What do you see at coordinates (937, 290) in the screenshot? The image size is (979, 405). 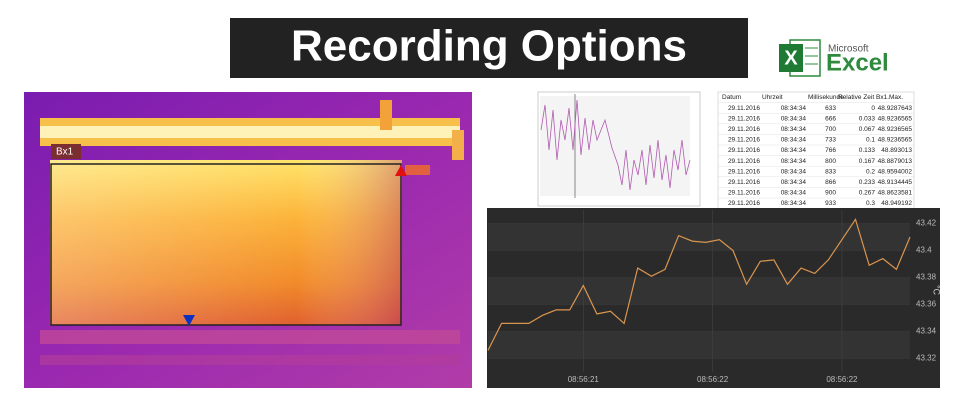 I see `y-axis-label: °C` at bounding box center [937, 290].